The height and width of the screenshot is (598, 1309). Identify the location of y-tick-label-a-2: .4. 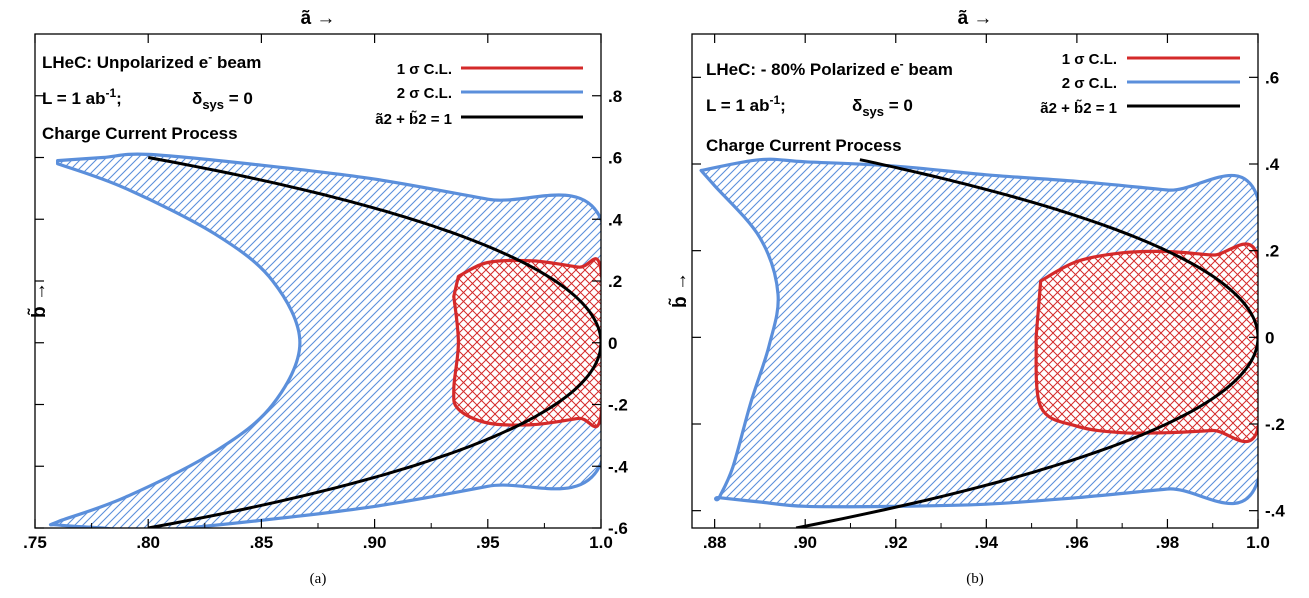
(615, 219).